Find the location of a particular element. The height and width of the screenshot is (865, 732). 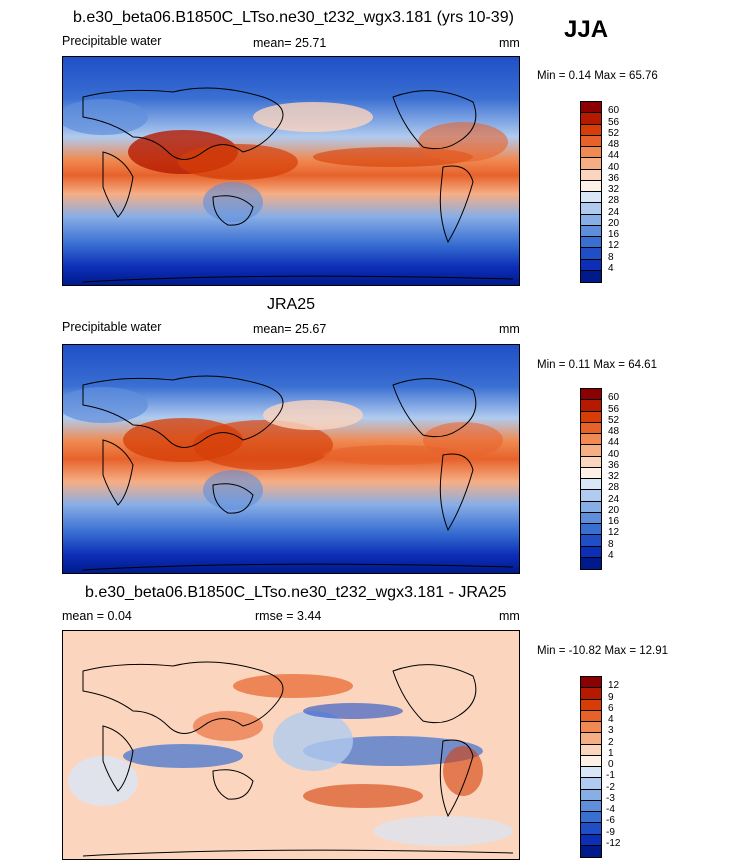

colorbar-tick: 3 is located at coordinates (611, 730).